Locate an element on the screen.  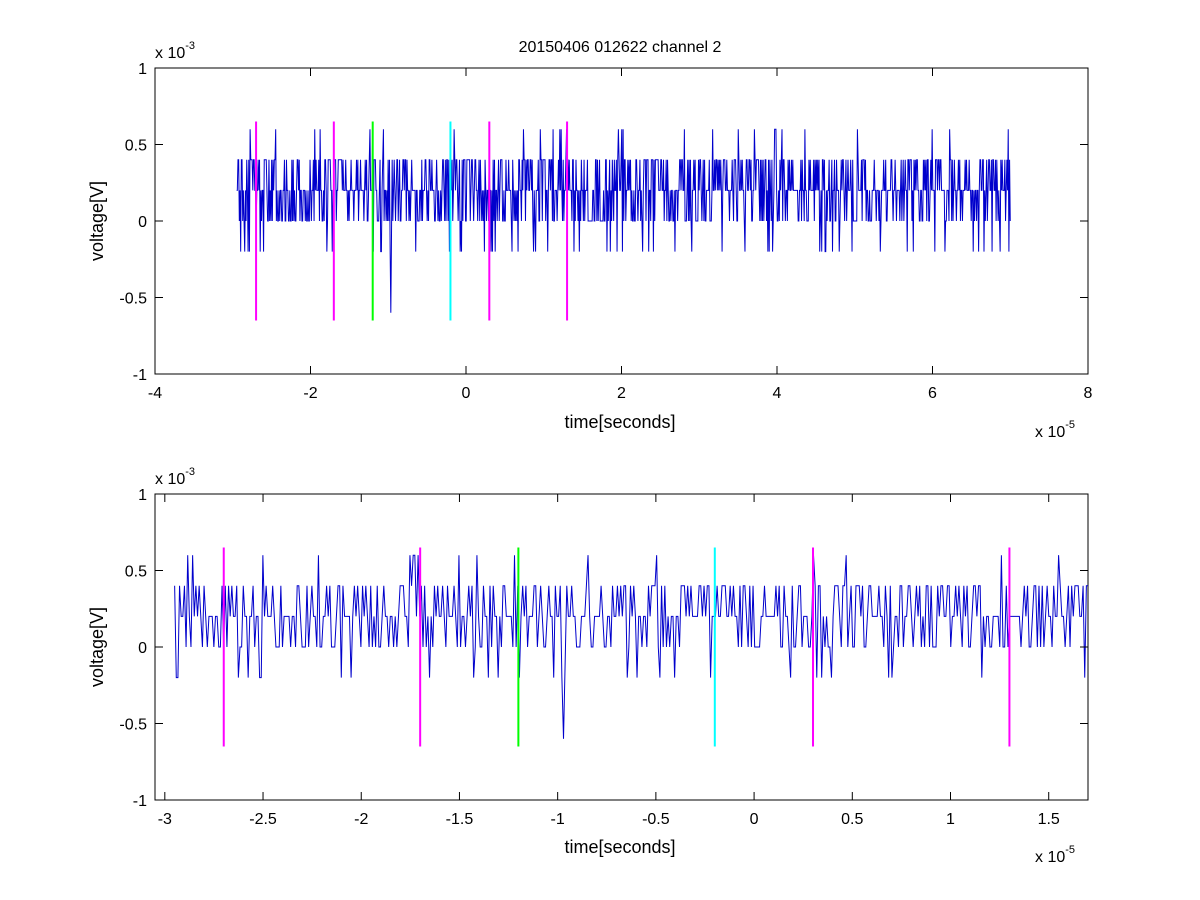
plot-top-xtick-label: -4 is located at coordinates (155, 393).